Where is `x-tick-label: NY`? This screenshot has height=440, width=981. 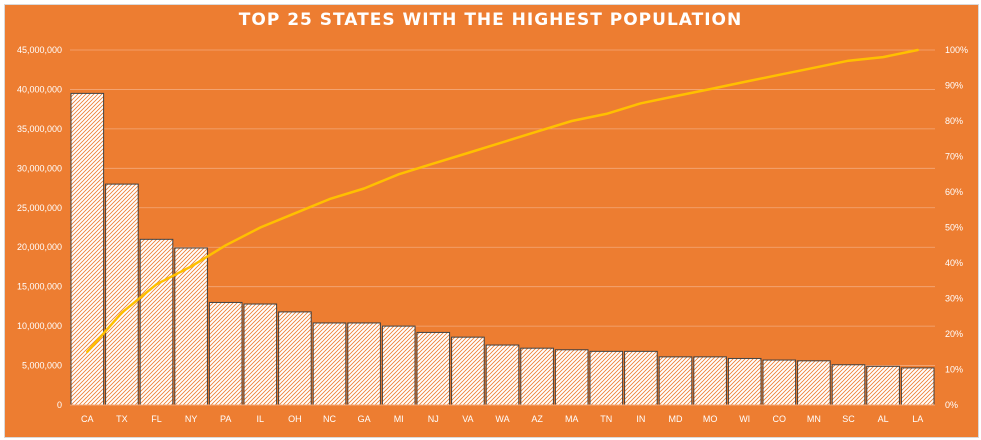 x-tick-label: NY is located at coordinates (191, 419).